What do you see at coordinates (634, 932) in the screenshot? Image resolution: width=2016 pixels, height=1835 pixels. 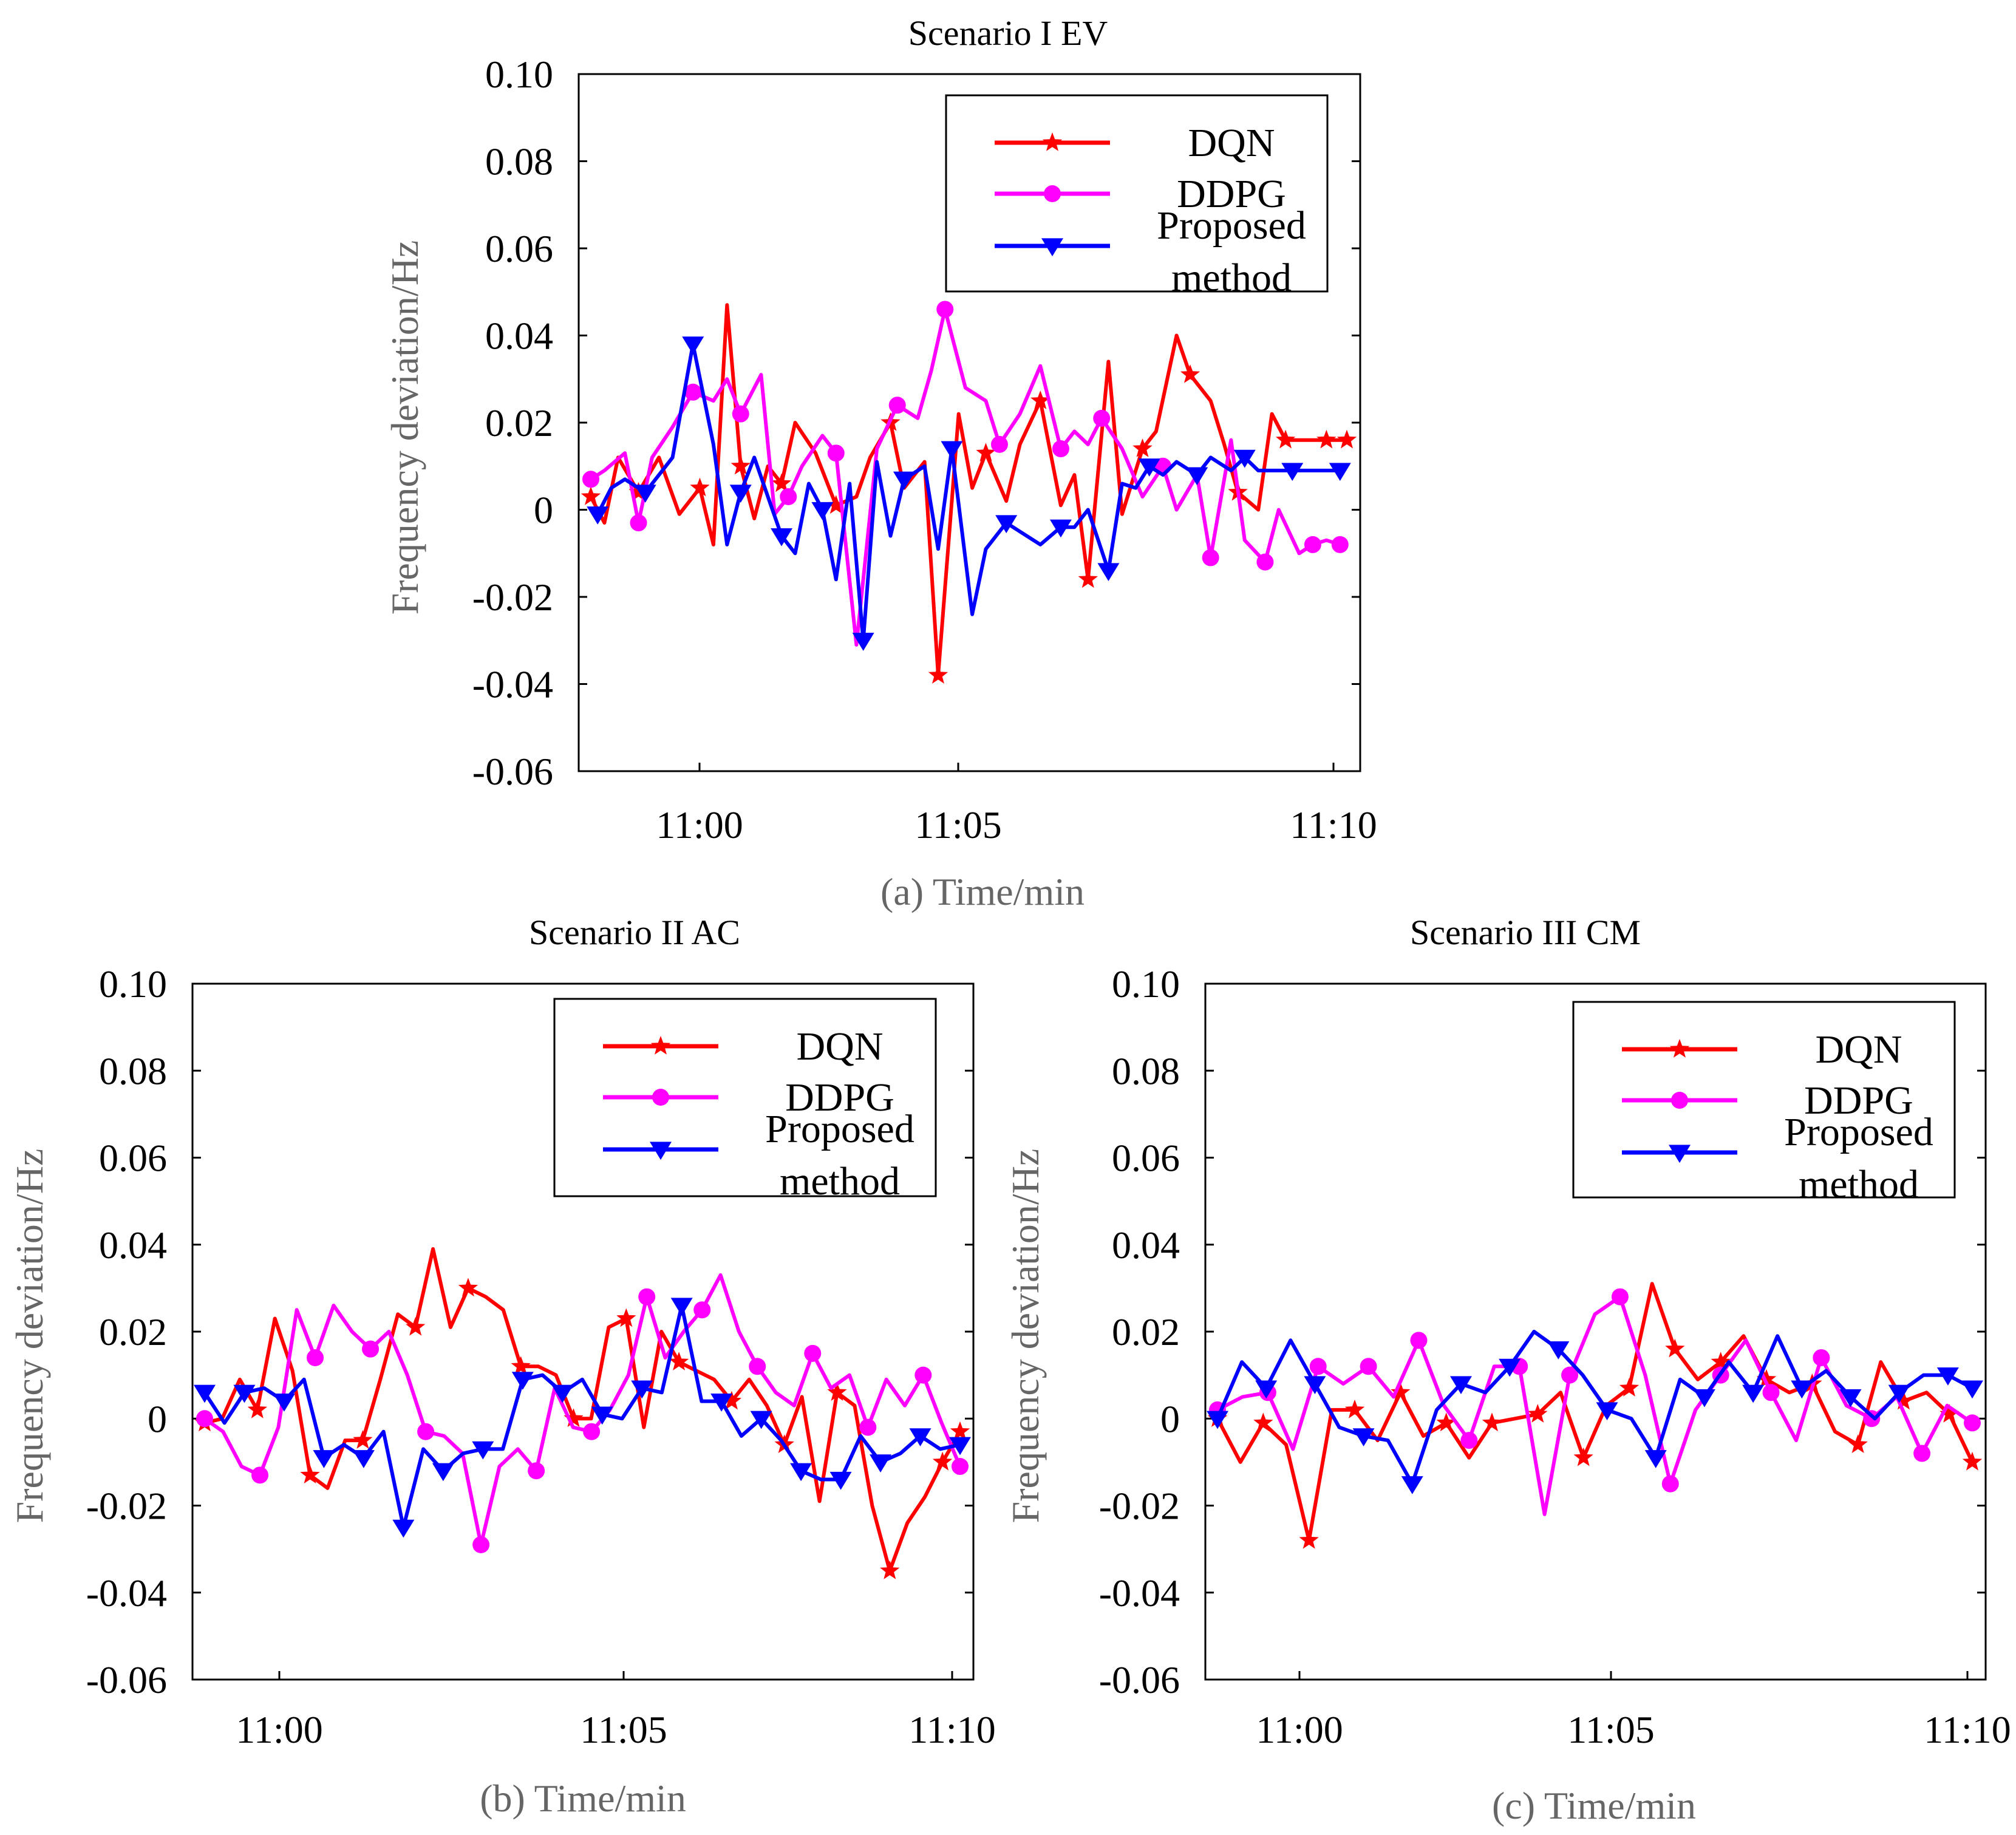 I see `chart-title: Scenario II AC` at bounding box center [634, 932].